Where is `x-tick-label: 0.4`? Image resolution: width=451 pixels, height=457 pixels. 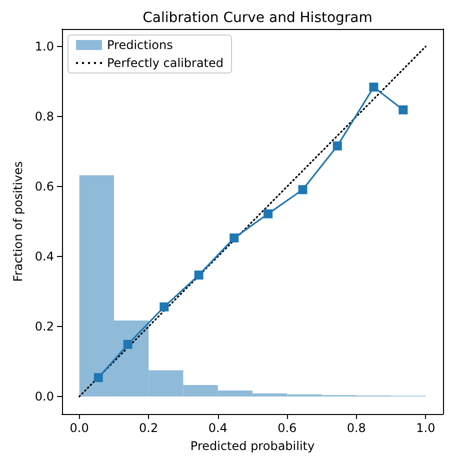 x-tick-label: 0.4 is located at coordinates (218, 428).